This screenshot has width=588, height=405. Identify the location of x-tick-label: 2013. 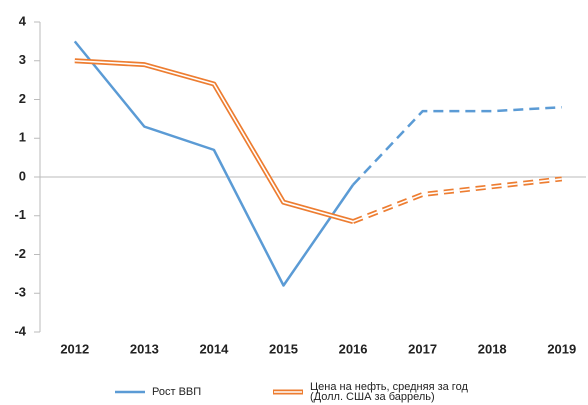
(144, 348).